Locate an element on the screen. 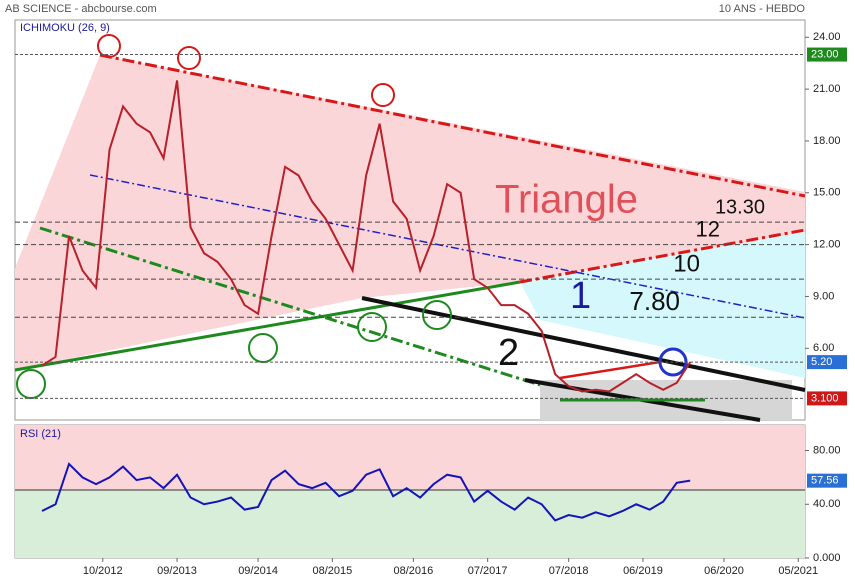  level-label: 12 is located at coordinates (708, 228).